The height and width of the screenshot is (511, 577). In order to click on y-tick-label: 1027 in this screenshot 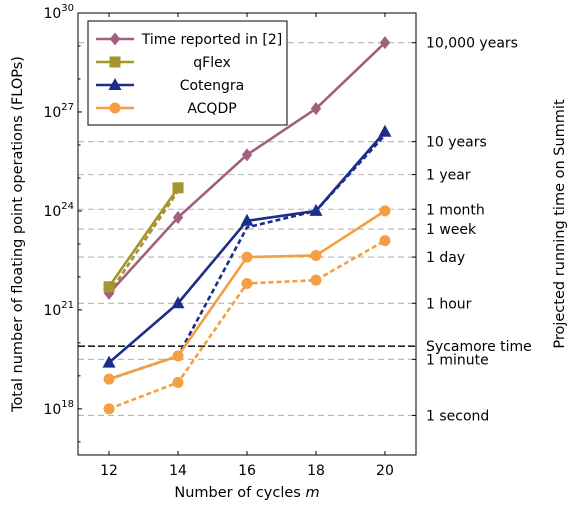, I will do `click(58, 111)`.